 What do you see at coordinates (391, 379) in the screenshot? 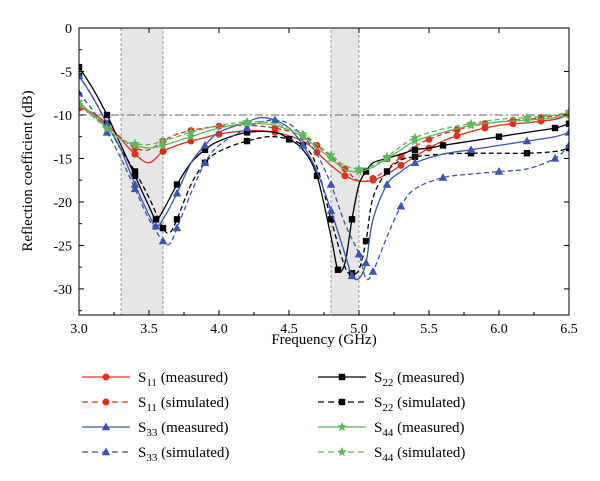
I see `legend-item-22-measured: S22 (measured)` at bounding box center [391, 379].